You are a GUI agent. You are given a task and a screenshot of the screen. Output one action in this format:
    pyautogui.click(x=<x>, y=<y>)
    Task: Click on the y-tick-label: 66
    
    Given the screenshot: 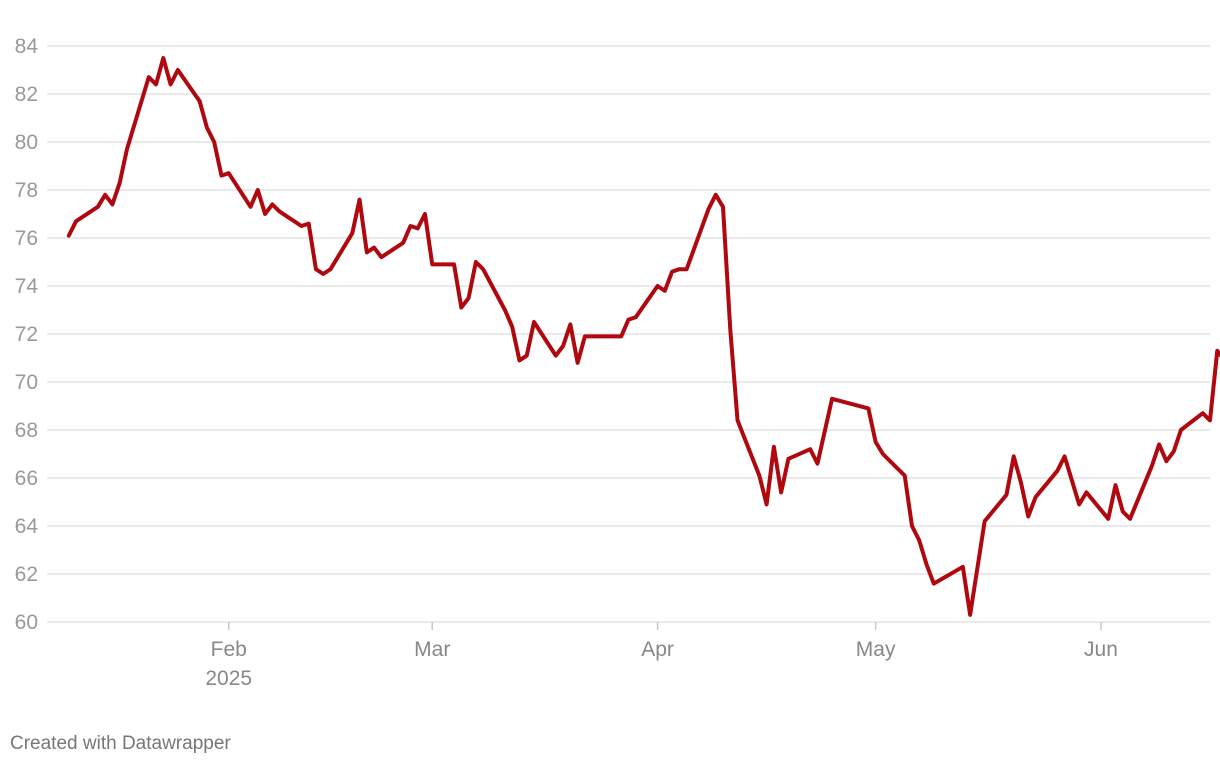 What is the action you would take?
    pyautogui.click(x=26, y=478)
    